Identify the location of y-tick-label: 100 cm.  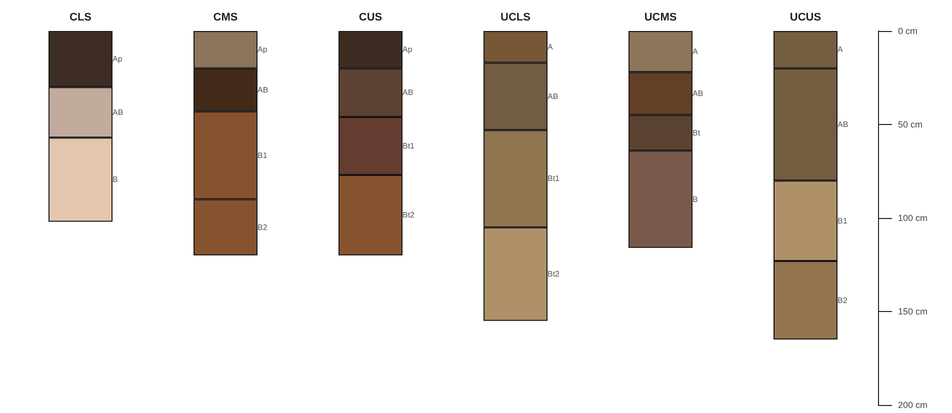
(913, 218).